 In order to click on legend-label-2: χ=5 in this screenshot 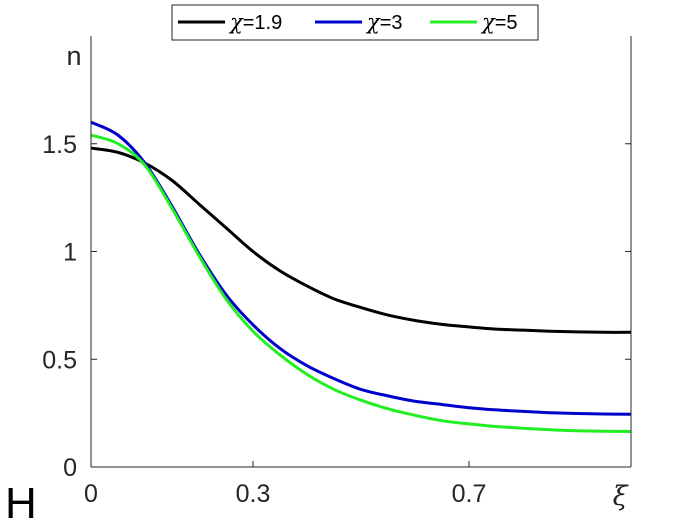, I will do `click(499, 22)`.